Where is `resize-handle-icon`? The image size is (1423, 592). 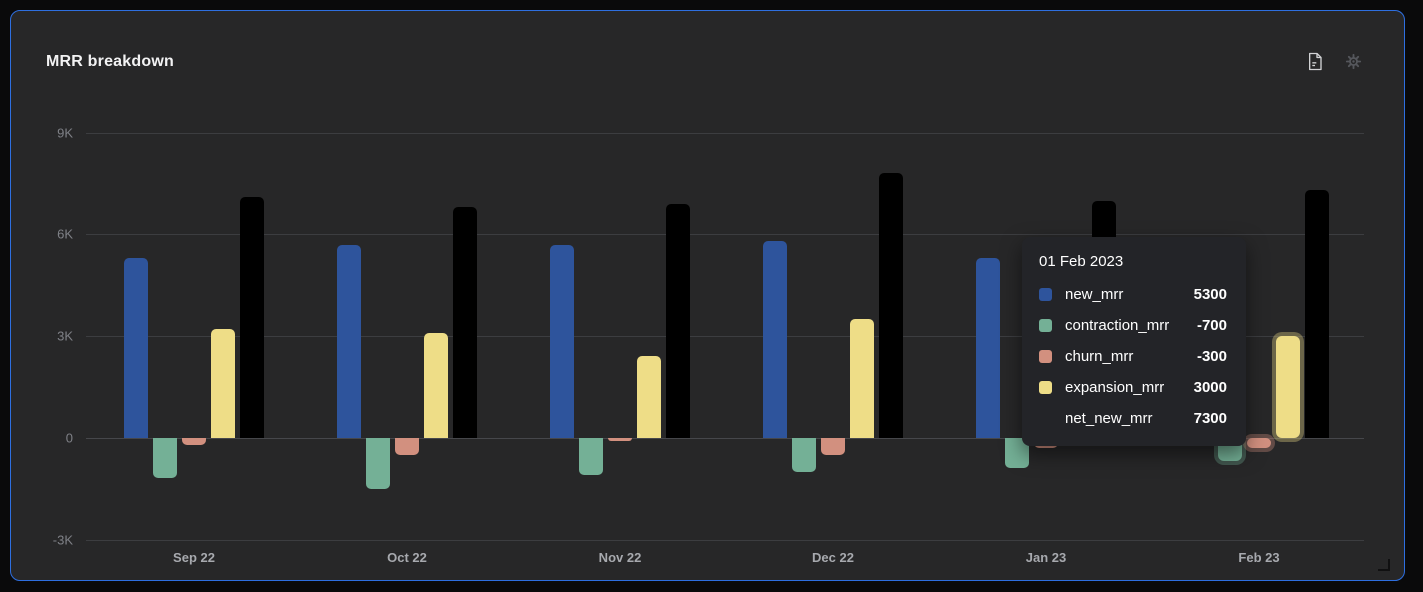 resize-handle-icon is located at coordinates (1384, 565).